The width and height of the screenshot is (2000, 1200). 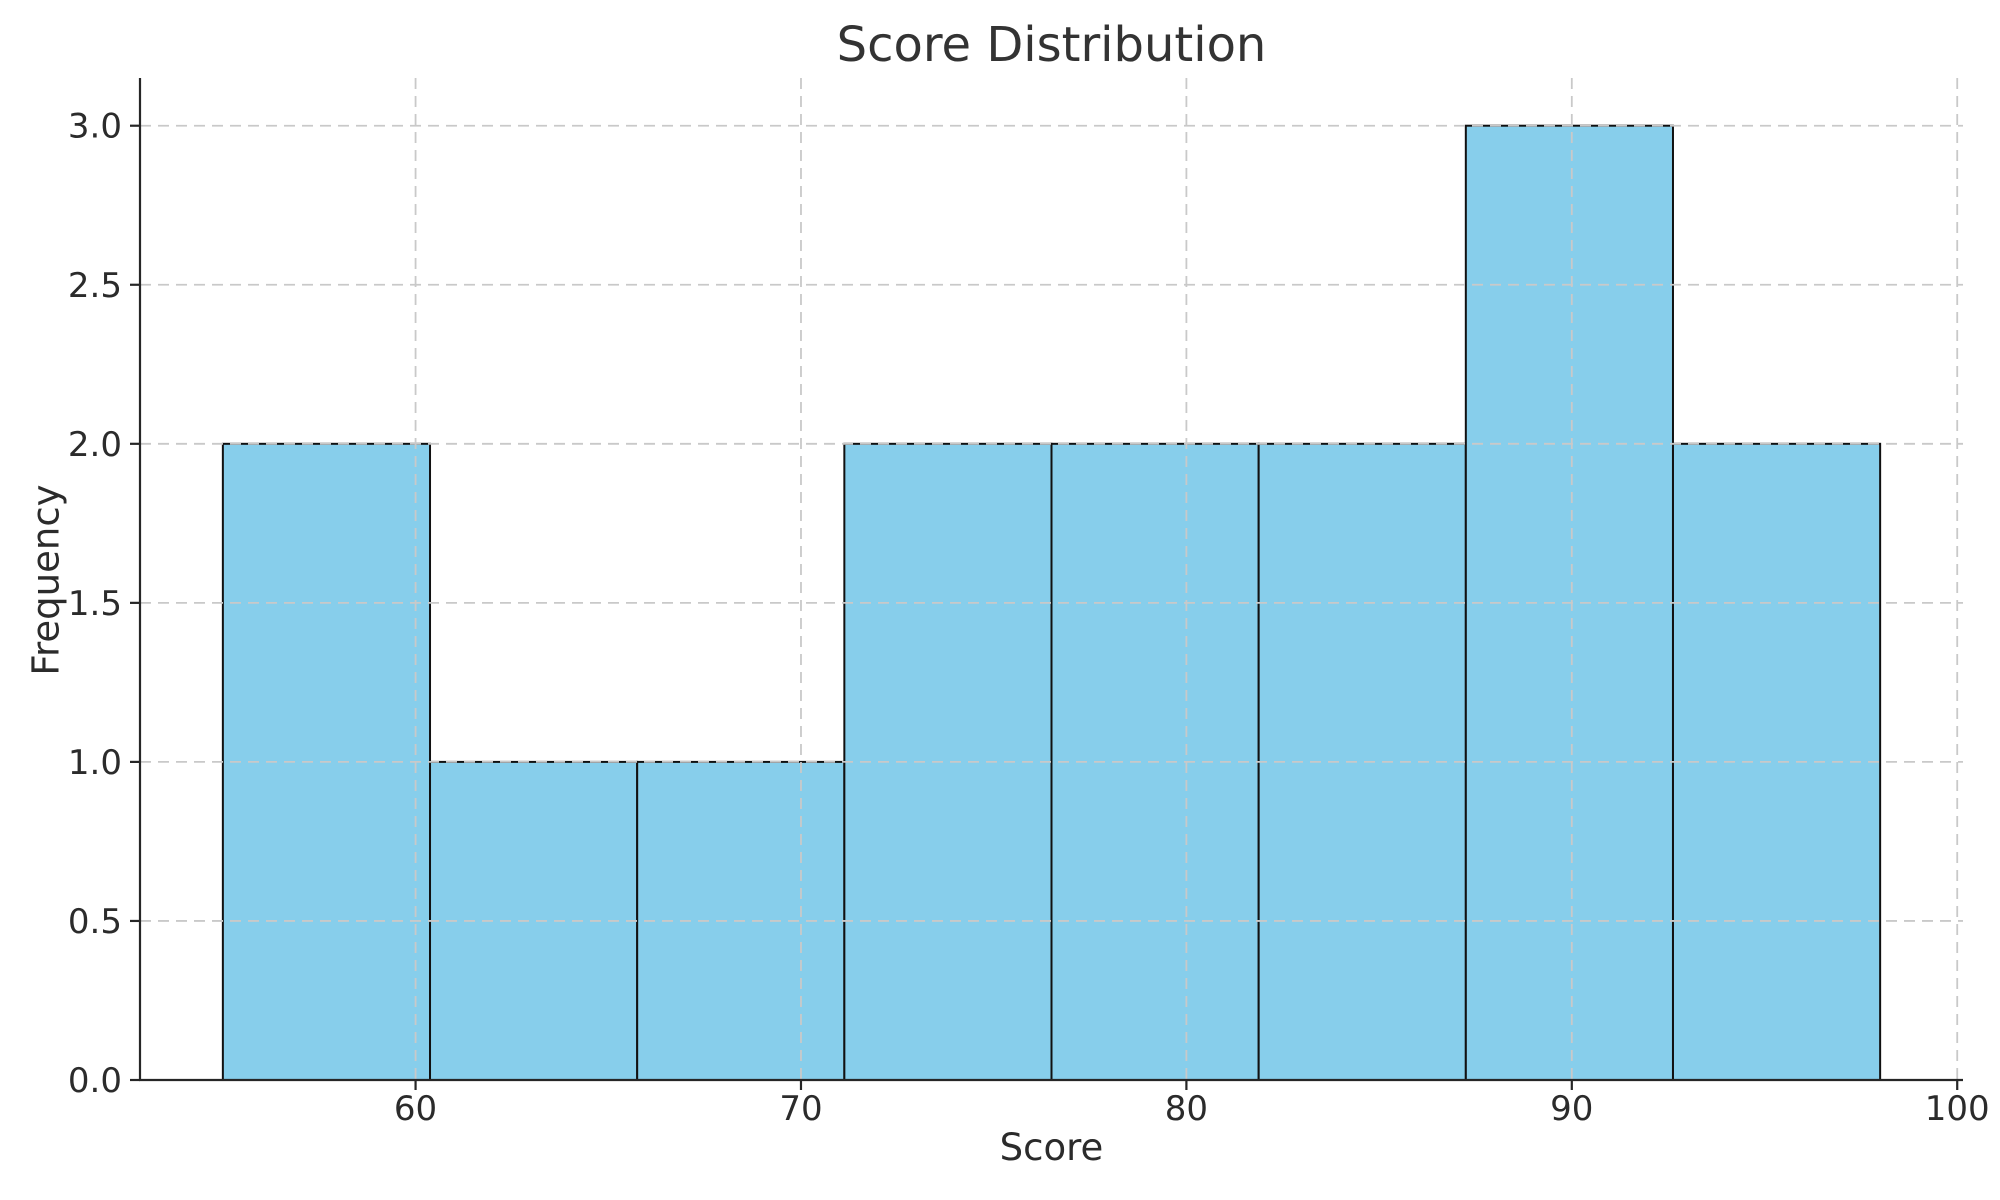 What do you see at coordinates (46, 580) in the screenshot?
I see `y-axis-label: Frequency` at bounding box center [46, 580].